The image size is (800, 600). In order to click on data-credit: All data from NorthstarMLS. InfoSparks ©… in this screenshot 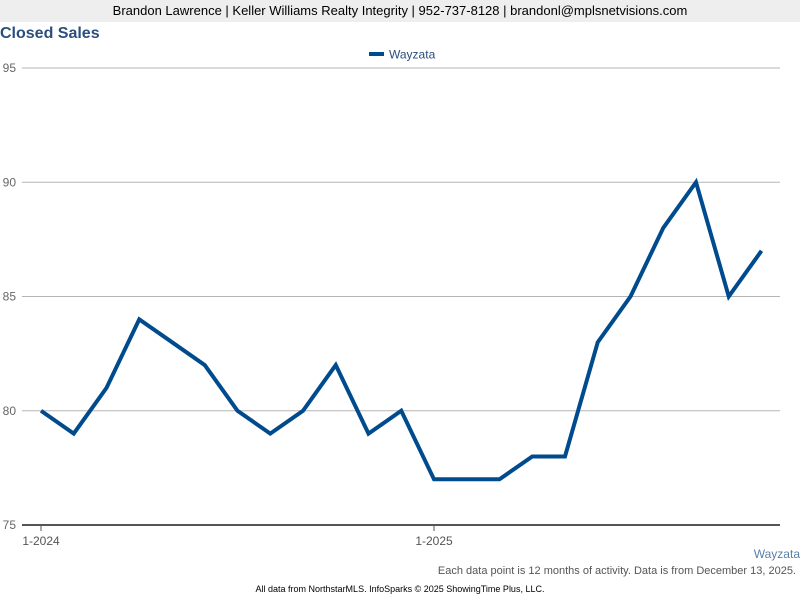, I will do `click(400, 589)`.